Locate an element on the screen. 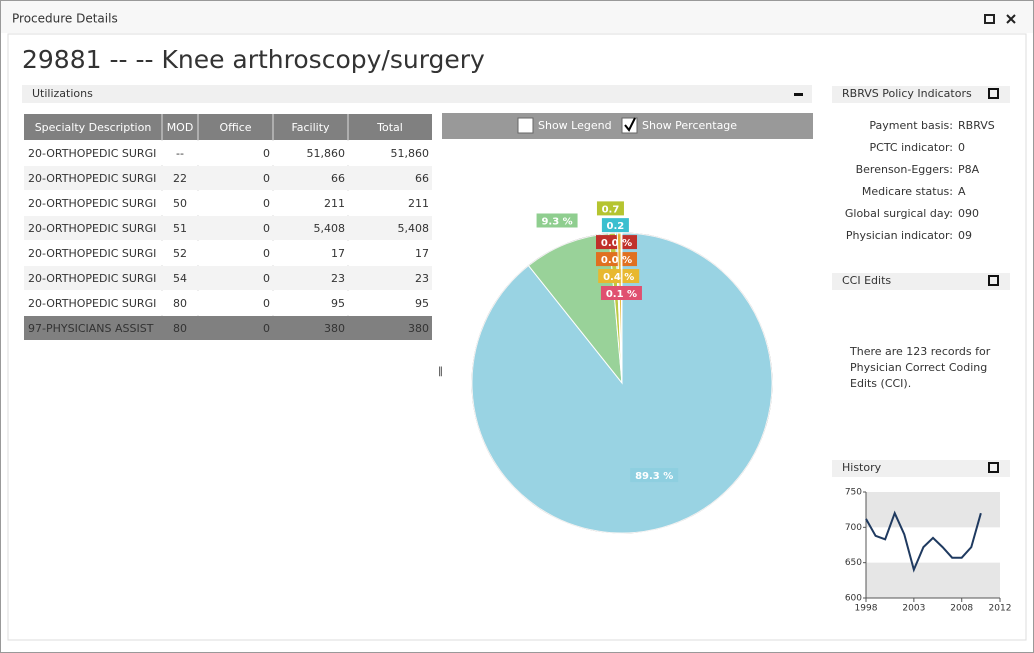 The width and height of the screenshot is (1034, 653). column-header: Office is located at coordinates (235, 127).